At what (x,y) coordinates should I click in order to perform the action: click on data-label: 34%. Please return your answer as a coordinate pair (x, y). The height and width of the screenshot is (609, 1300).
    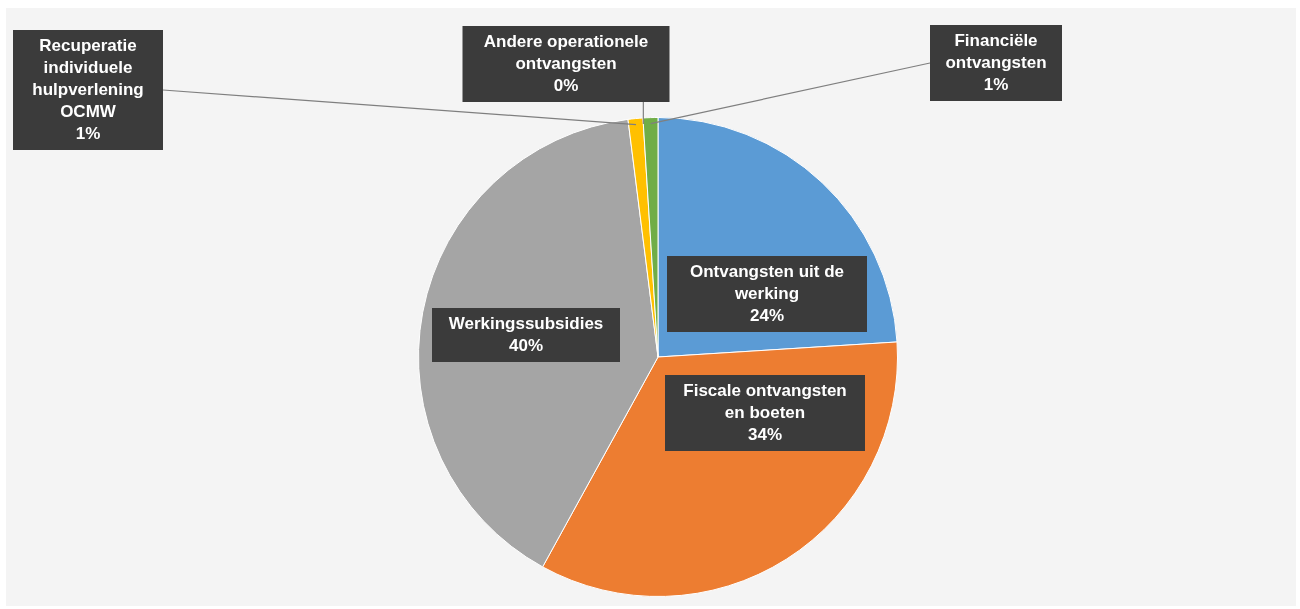
    Looking at the image, I should click on (765, 434).